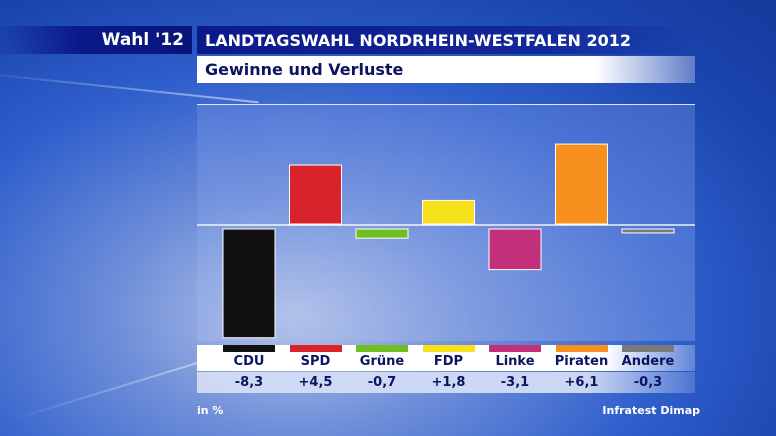  I want to click on party-label-spd: SPD, so click(316, 357).